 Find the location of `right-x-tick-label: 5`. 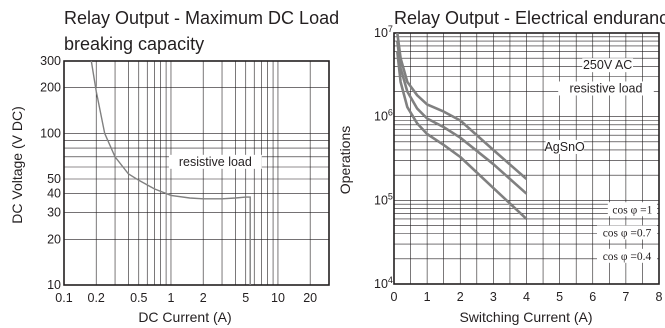

right-x-tick-label: 5 is located at coordinates (559, 297).